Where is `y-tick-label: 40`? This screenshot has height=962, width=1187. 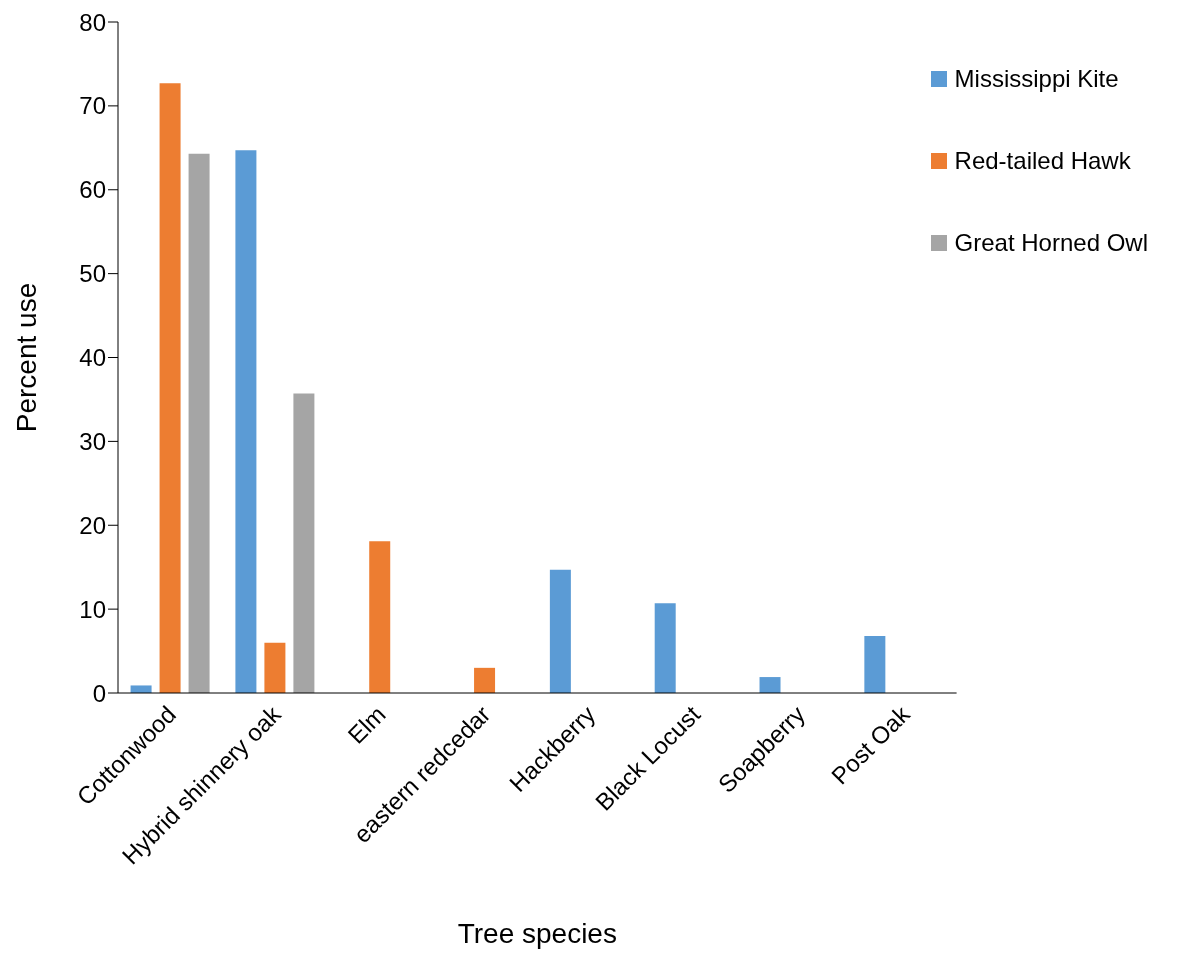
y-tick-label: 40 is located at coordinates (92, 358).